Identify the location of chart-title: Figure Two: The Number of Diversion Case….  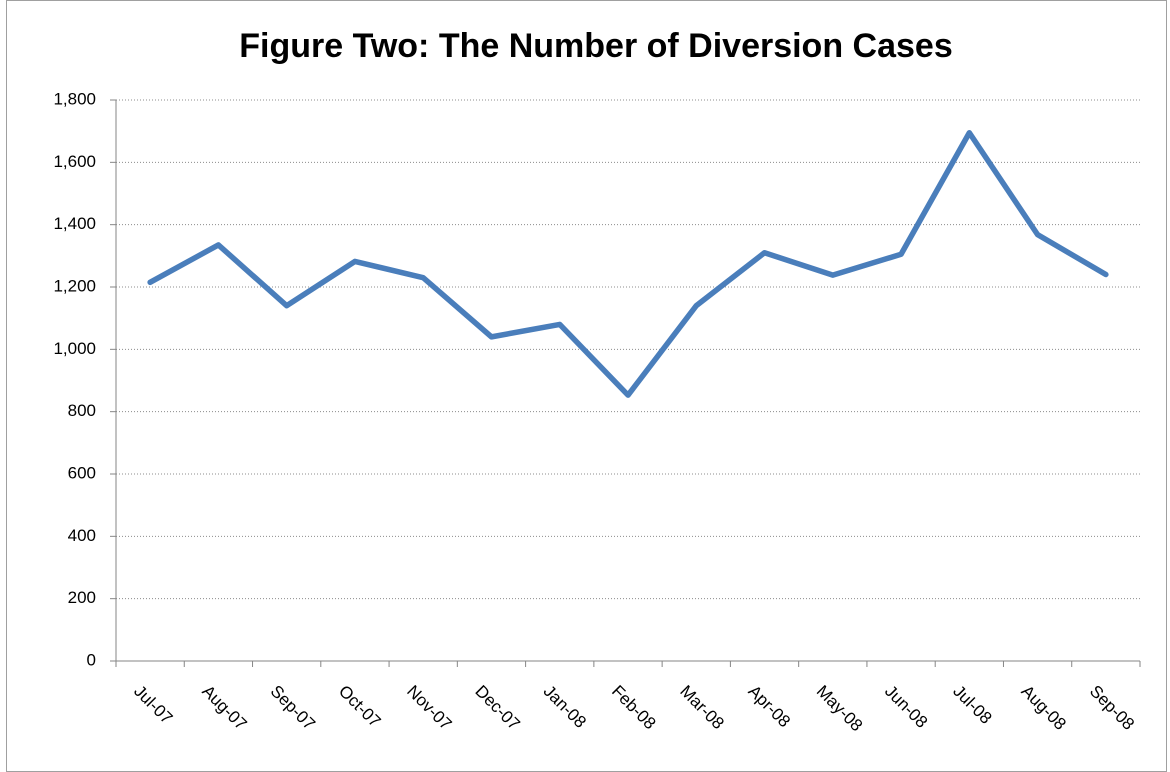
(596, 46).